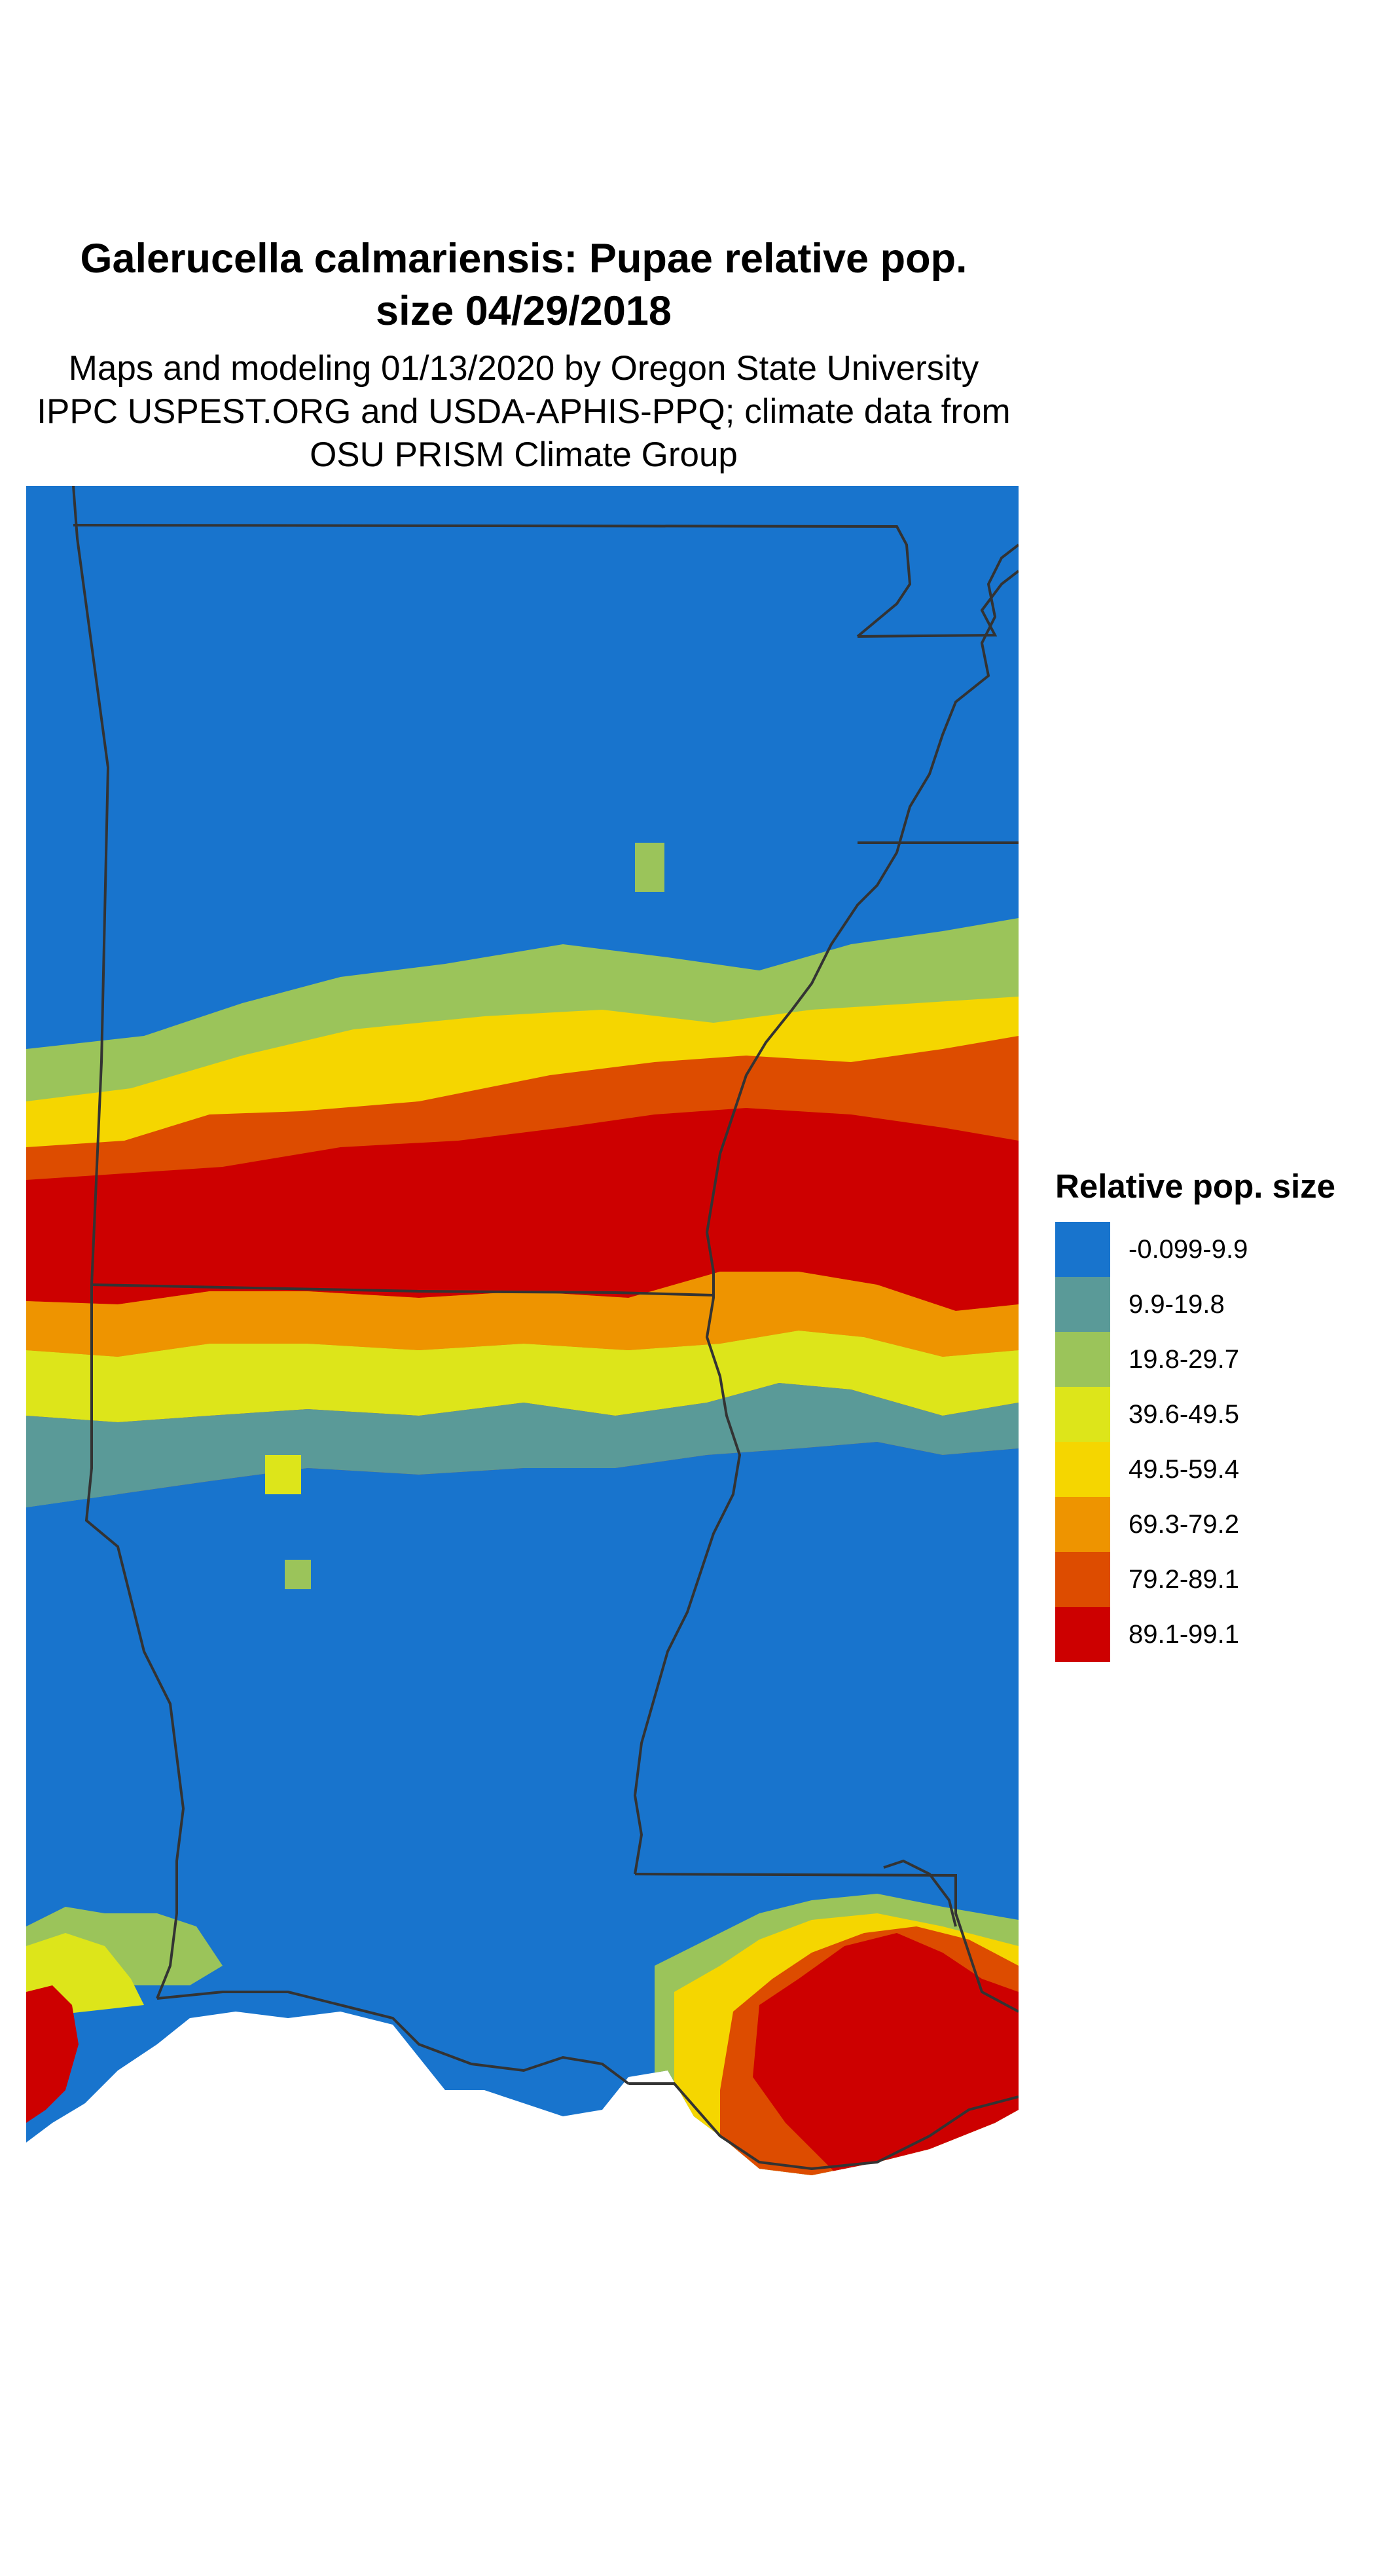  Describe the element at coordinates (524, 311) in the screenshot. I see `map-title-line-2: size 04/29/2018` at that location.